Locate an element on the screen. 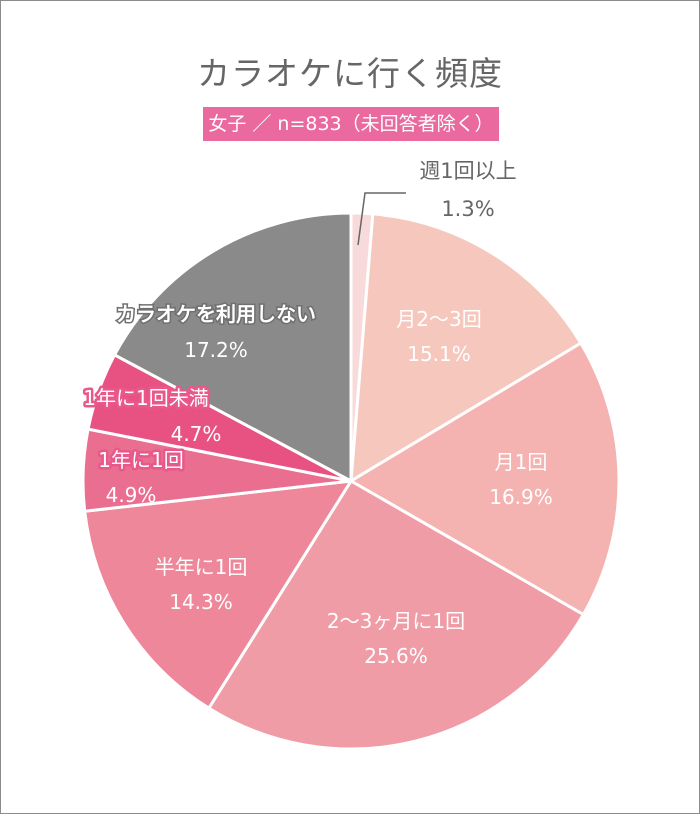  slice-label: カラオケを利用しない is located at coordinates (216, 314).